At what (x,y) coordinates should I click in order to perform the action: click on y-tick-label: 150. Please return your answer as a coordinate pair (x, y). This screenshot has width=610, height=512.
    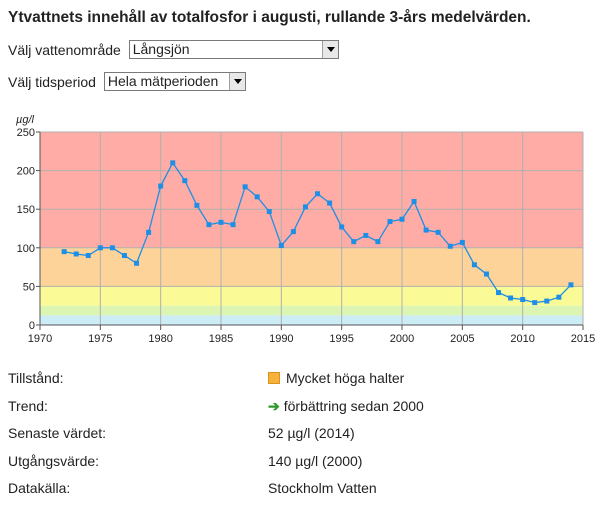
    Looking at the image, I should click on (26, 210).